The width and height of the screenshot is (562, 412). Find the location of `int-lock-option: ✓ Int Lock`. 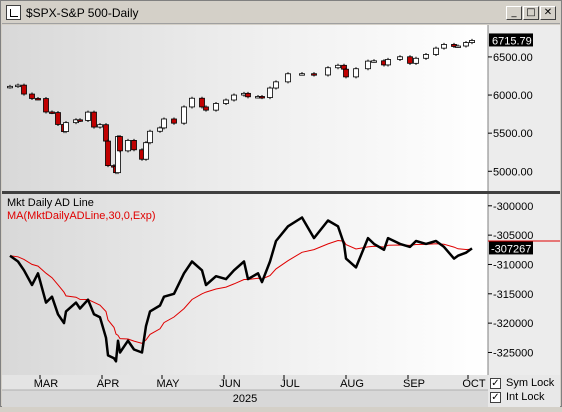

int-lock-option: ✓ Int Lock is located at coordinates (525, 398).